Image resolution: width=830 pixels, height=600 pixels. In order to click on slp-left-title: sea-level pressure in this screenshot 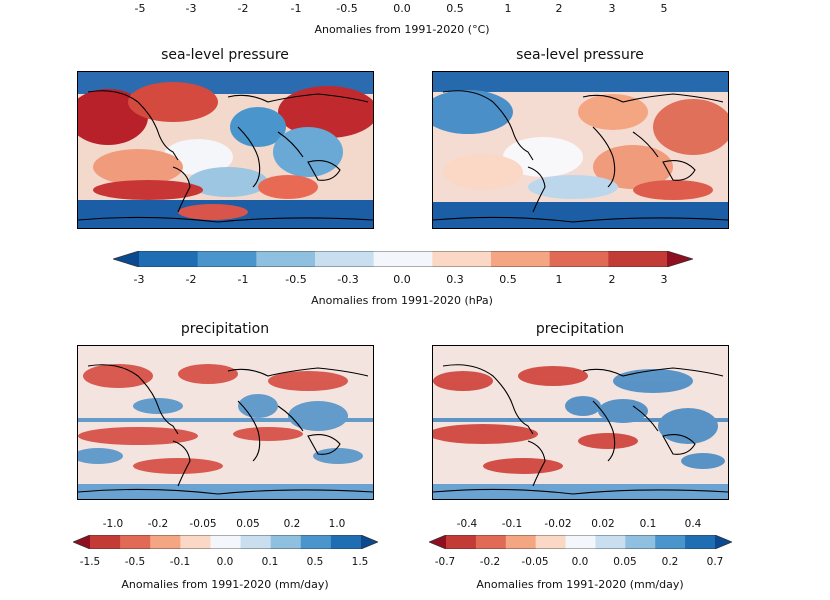, I will do `click(225, 55)`.